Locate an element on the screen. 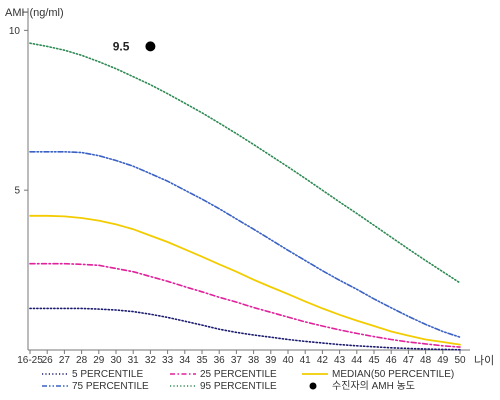 This screenshot has width=500, height=400. x-tick-label: 38 is located at coordinates (254, 360).